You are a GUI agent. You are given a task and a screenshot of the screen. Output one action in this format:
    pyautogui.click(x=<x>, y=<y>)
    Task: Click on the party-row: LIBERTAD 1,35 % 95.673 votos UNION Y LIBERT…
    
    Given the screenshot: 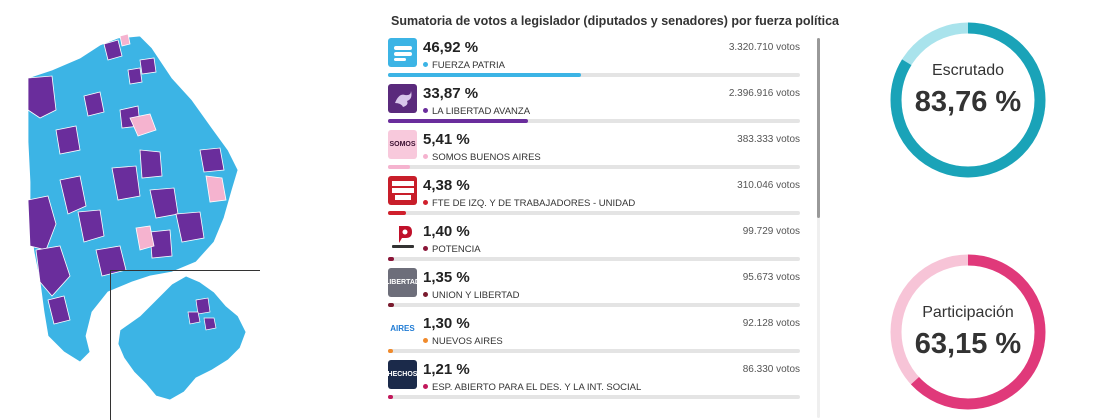 What is the action you would take?
    pyautogui.click(x=596, y=289)
    